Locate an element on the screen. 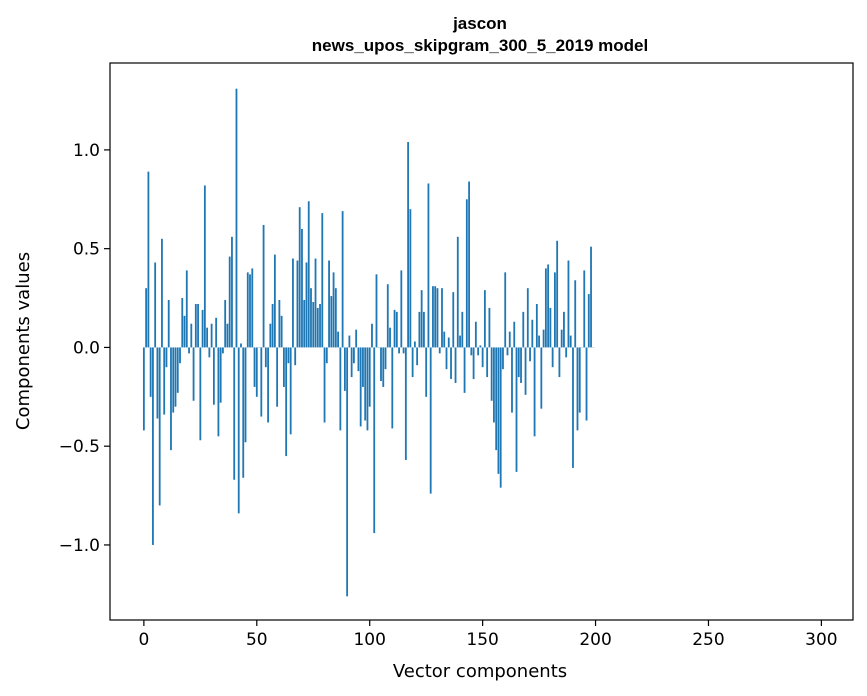 Image resolution: width=867 pixels, height=696 pixels. x-tick-label: 0 is located at coordinates (143, 640).